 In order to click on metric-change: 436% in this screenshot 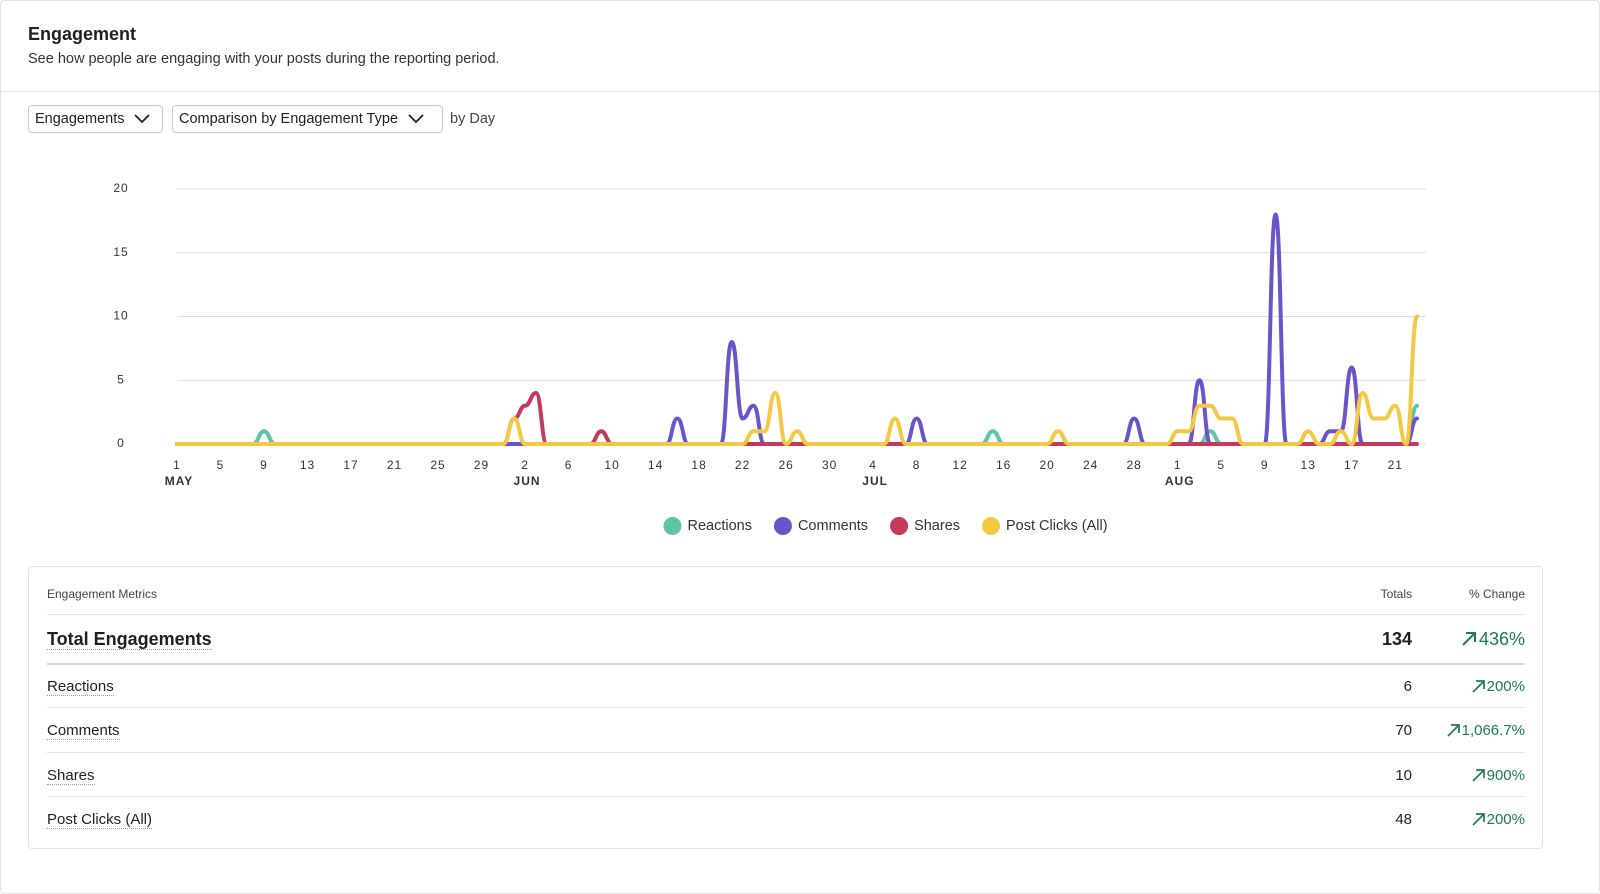, I will do `click(1468, 639)`.